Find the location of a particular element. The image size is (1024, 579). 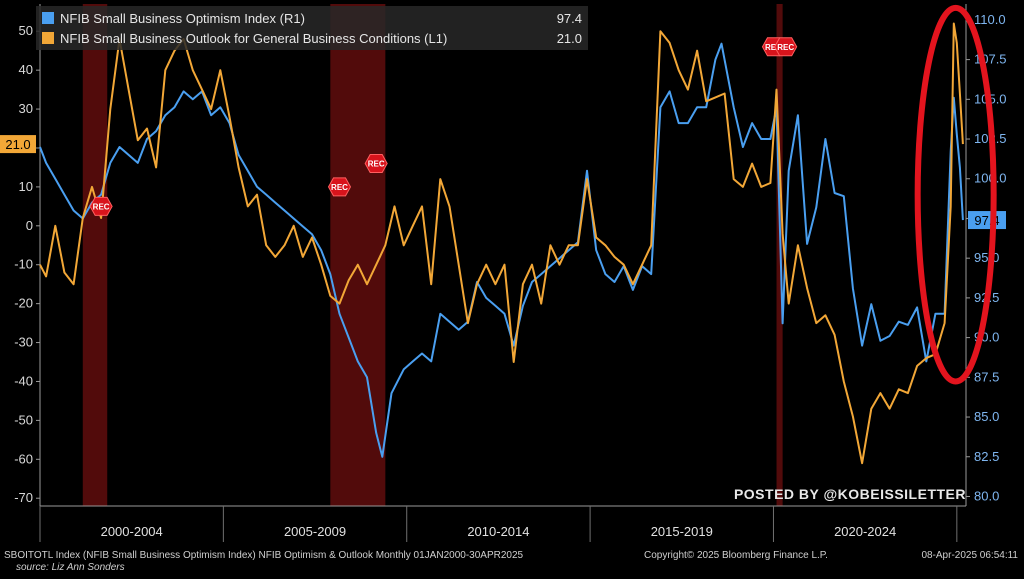

left-tick-label: 50 is located at coordinates (26, 30).